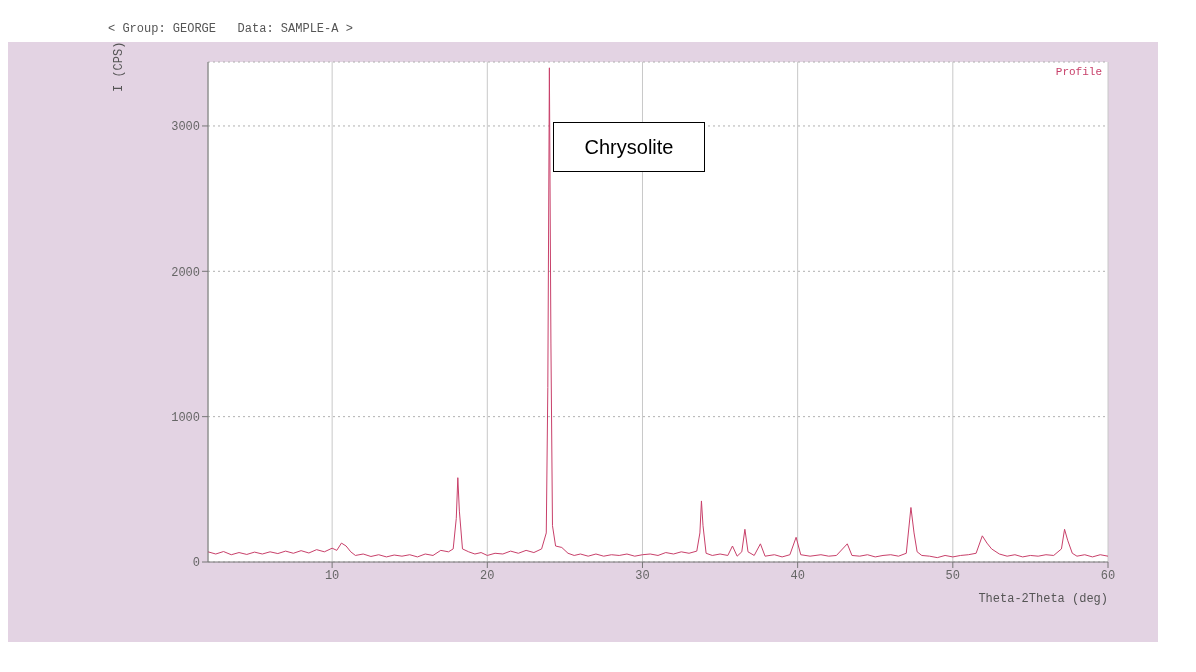 This screenshot has width=1196, height=672. Describe the element at coordinates (953, 575) in the screenshot. I see `x-tick-label: 50` at that location.